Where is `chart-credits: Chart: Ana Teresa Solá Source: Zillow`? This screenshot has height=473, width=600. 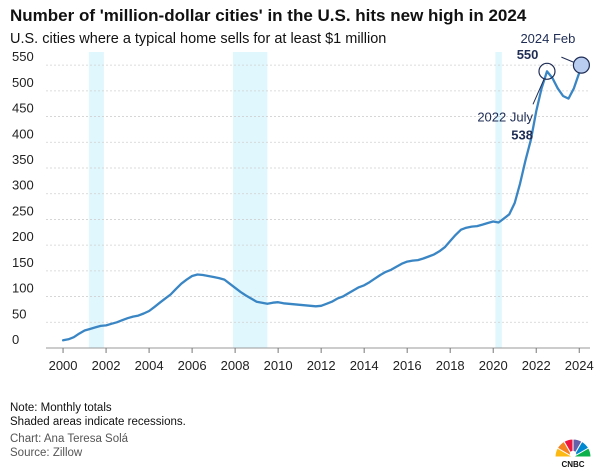 chart-credits: Chart: Ana Teresa Solá Source: Zillow is located at coordinates (69, 446).